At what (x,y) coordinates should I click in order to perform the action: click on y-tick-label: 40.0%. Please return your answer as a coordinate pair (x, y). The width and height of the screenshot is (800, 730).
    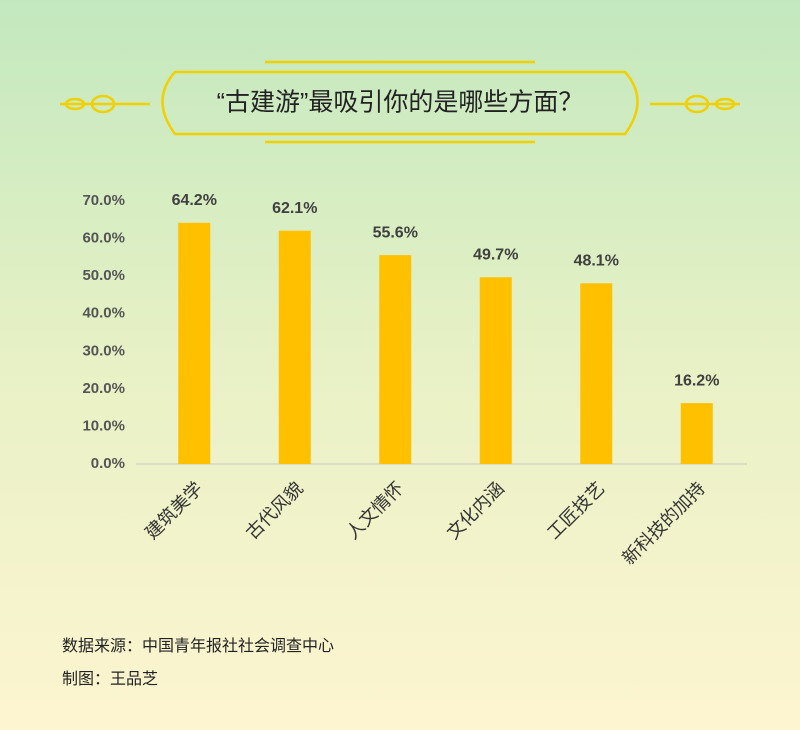
    Looking at the image, I should click on (103, 313).